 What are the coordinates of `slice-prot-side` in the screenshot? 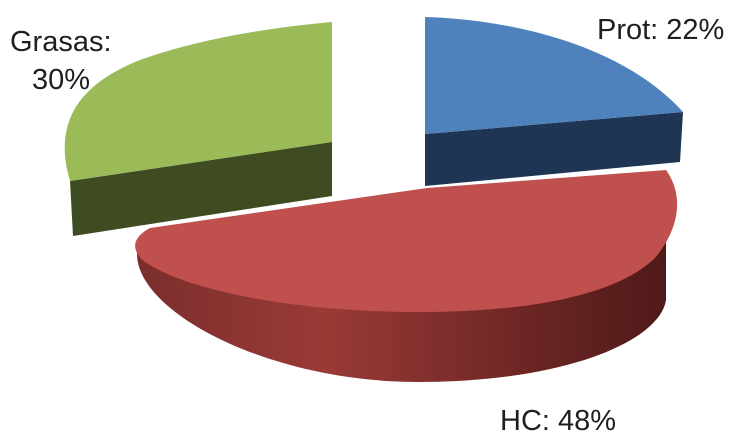 It's located at (554, 149).